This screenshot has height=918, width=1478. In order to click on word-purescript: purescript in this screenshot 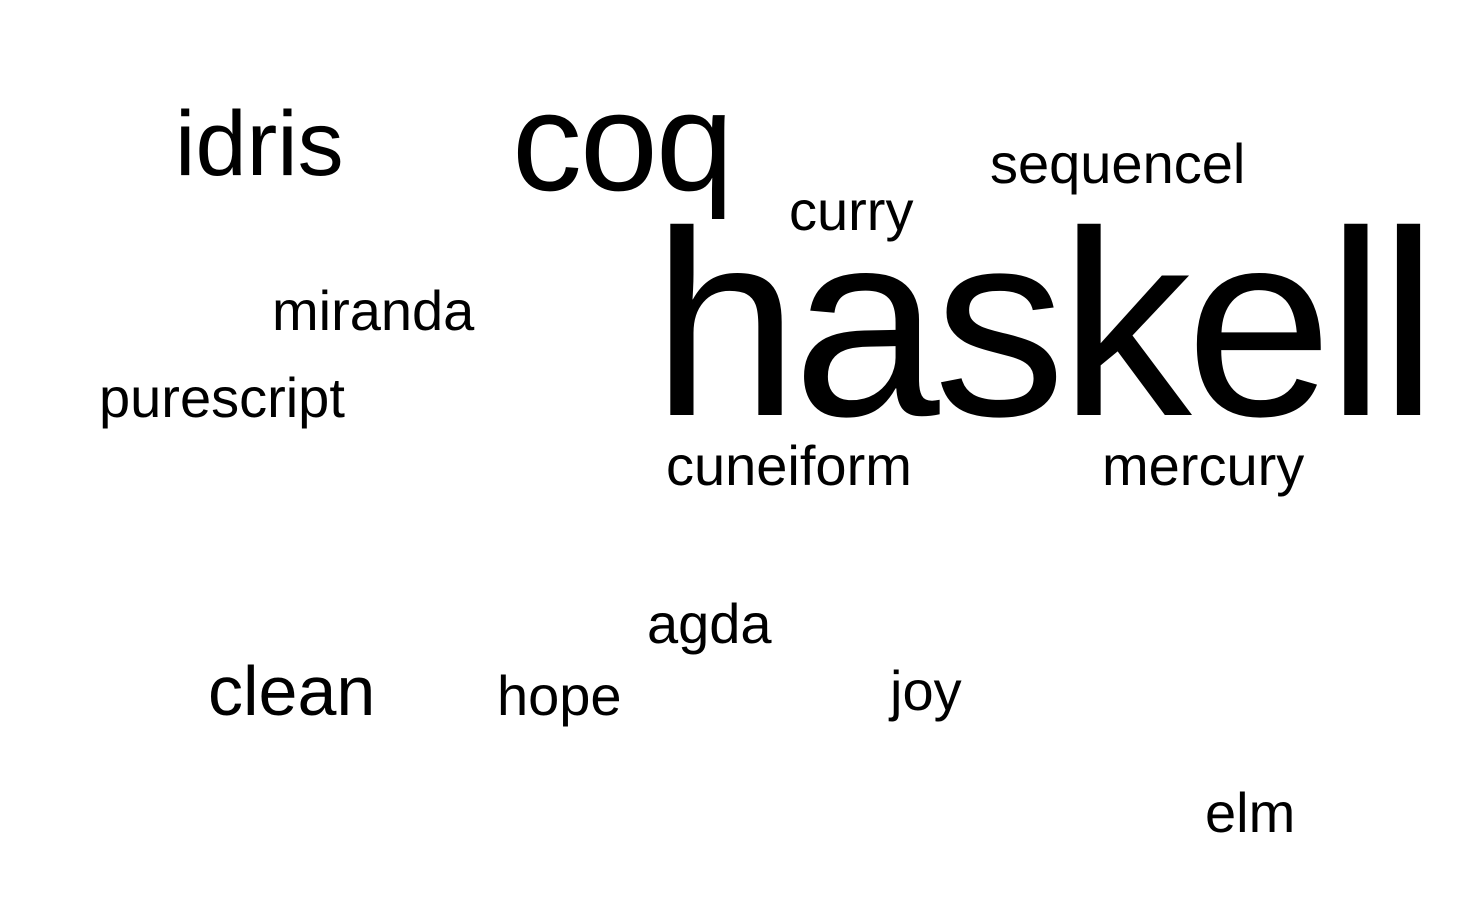, I will do `click(222, 397)`.